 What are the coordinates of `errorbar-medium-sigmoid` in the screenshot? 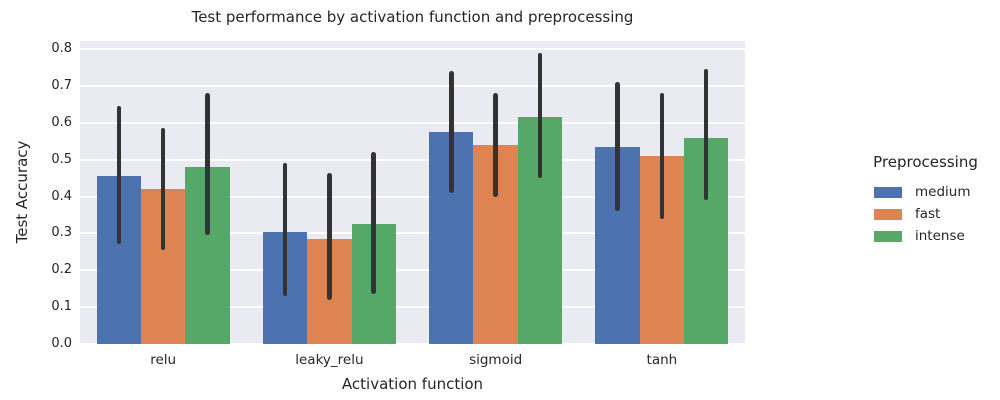 It's located at (451, 132).